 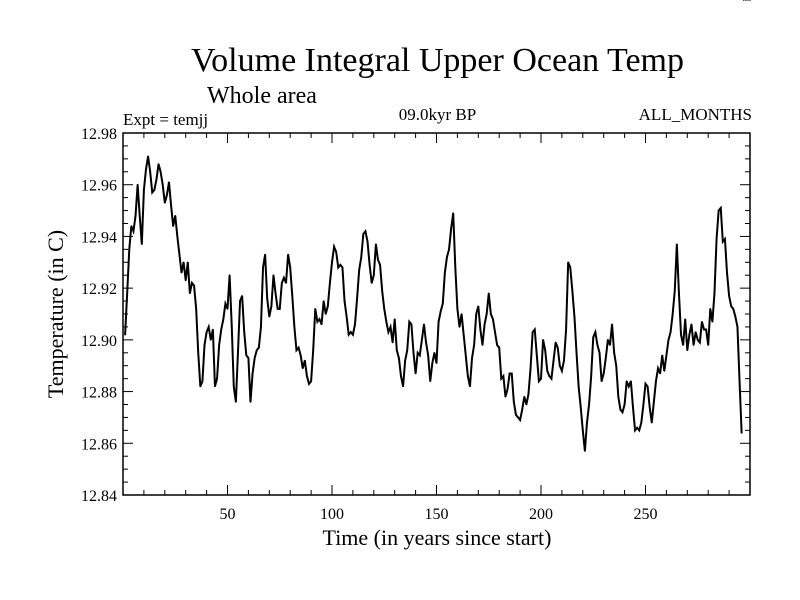 What do you see at coordinates (437, 514) in the screenshot?
I see `x-tick-label: 150` at bounding box center [437, 514].